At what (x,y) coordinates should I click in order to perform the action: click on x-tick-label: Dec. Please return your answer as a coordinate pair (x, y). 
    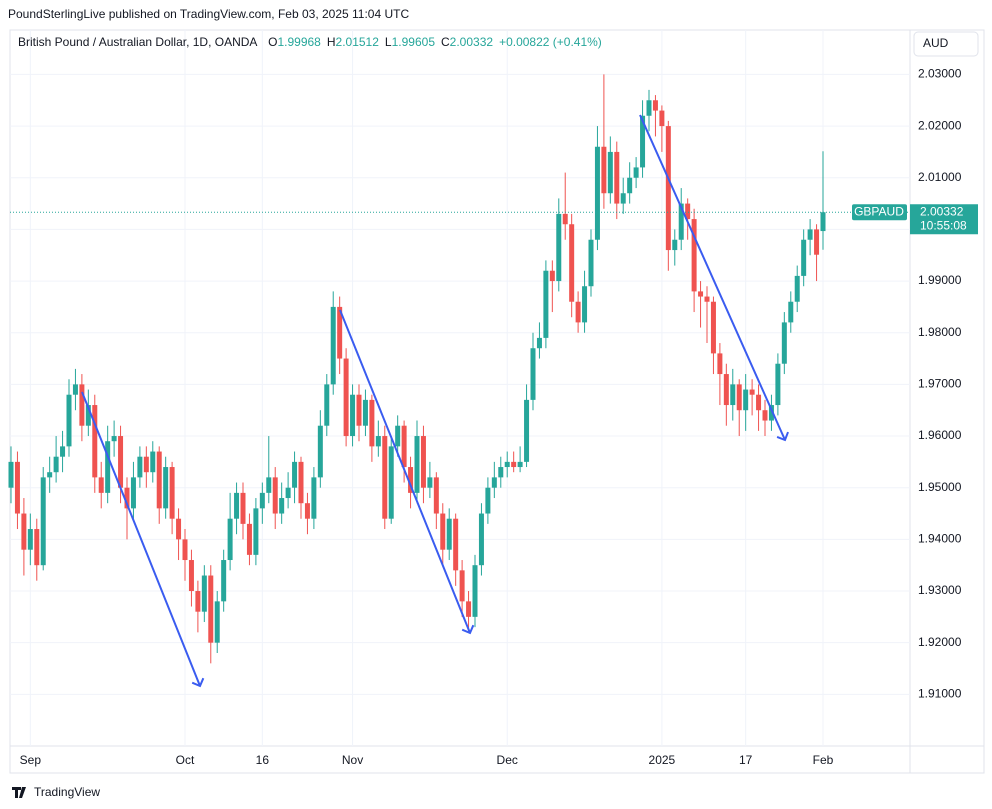
    Looking at the image, I should click on (507, 760).